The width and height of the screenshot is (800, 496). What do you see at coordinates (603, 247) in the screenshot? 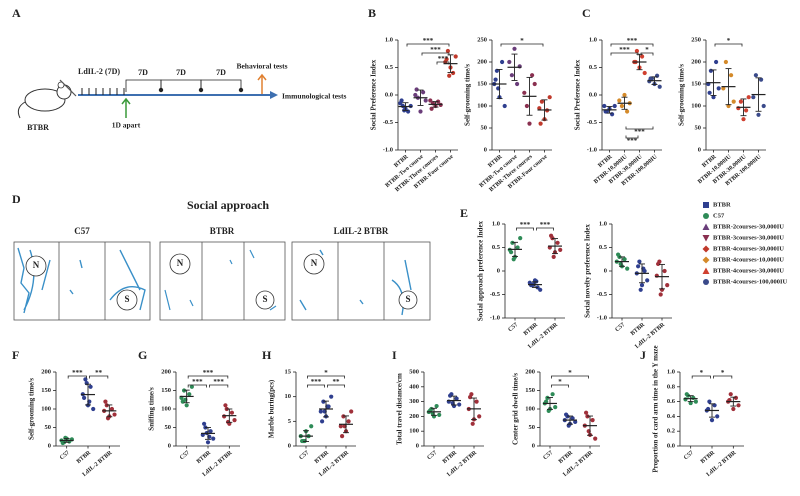
I see `y-tick-label: 0.5` at bounding box center [603, 247].